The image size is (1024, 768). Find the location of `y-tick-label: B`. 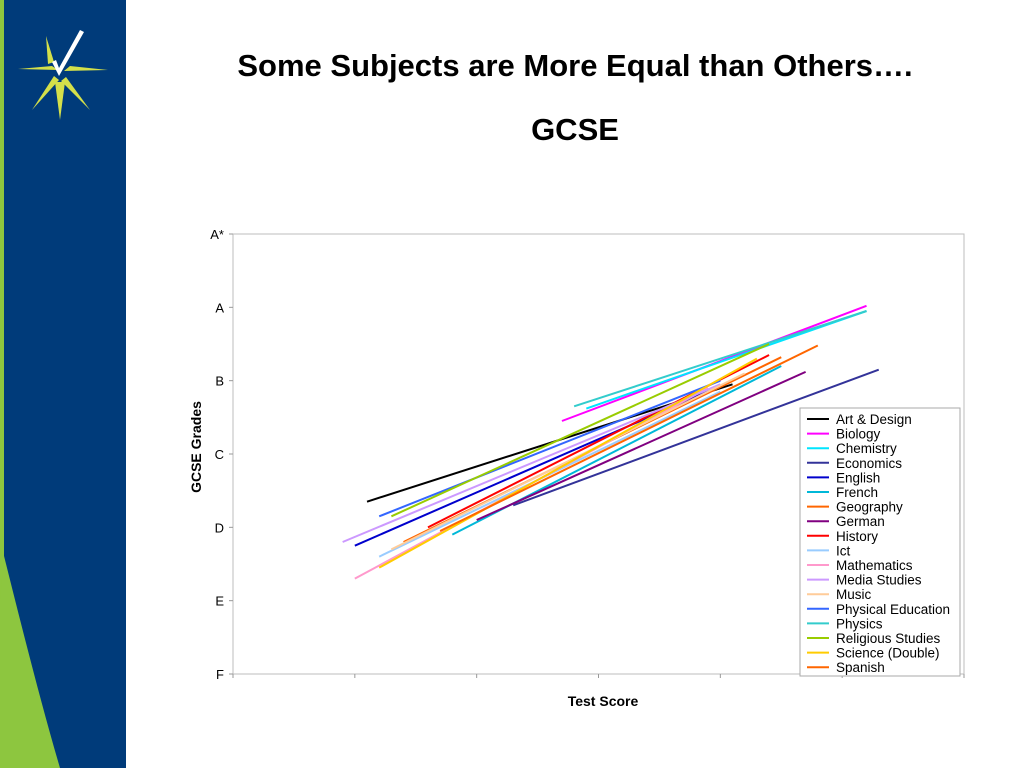

y-tick-label: B is located at coordinates (219, 381).